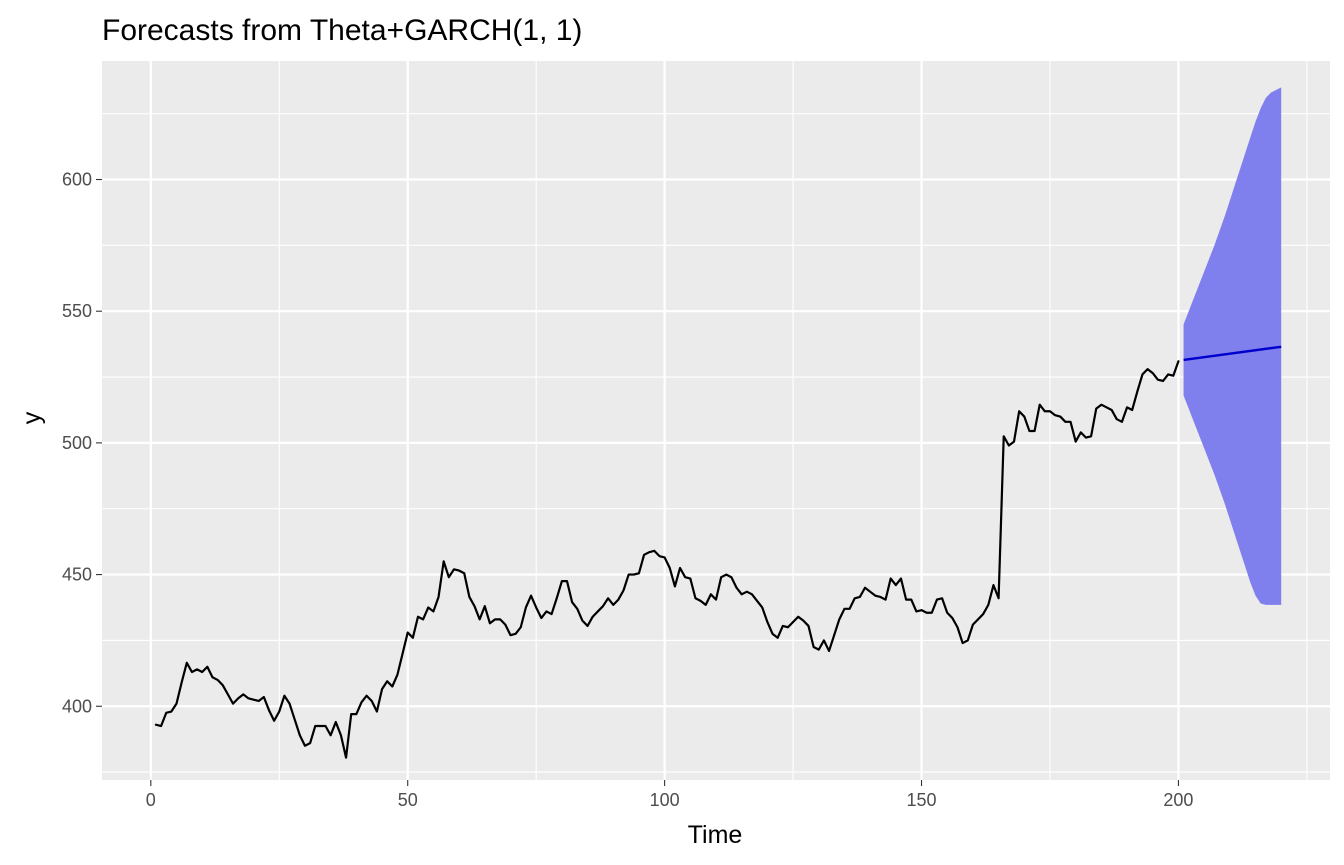 The height and width of the screenshot is (865, 1344). Describe the element at coordinates (715, 835) in the screenshot. I see `x-axis-title: Time` at that location.